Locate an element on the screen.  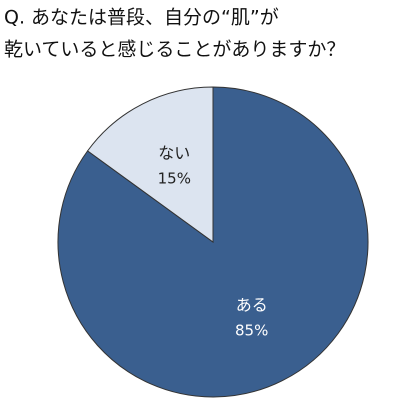
slice-value-label: 15% is located at coordinates (174, 179).